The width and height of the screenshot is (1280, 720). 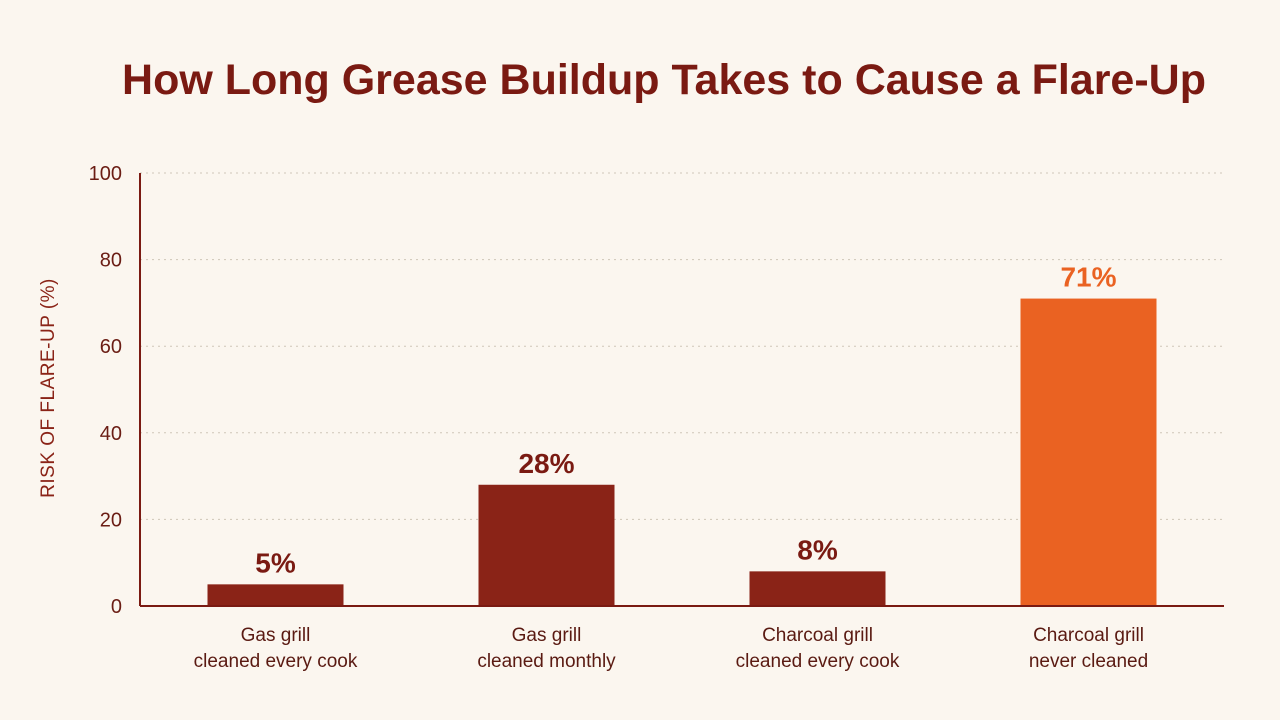 What do you see at coordinates (275, 562) in the screenshot?
I see `bar-value-label: 5%` at bounding box center [275, 562].